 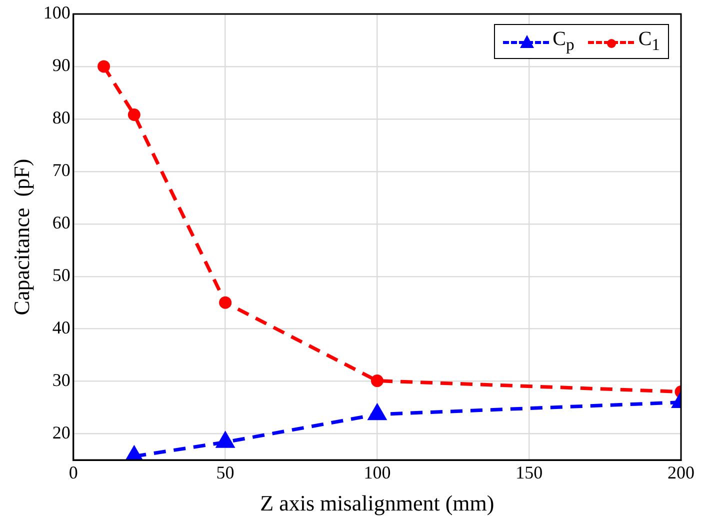 I want to click on y-tick-label: 100, so click(x=56, y=12).